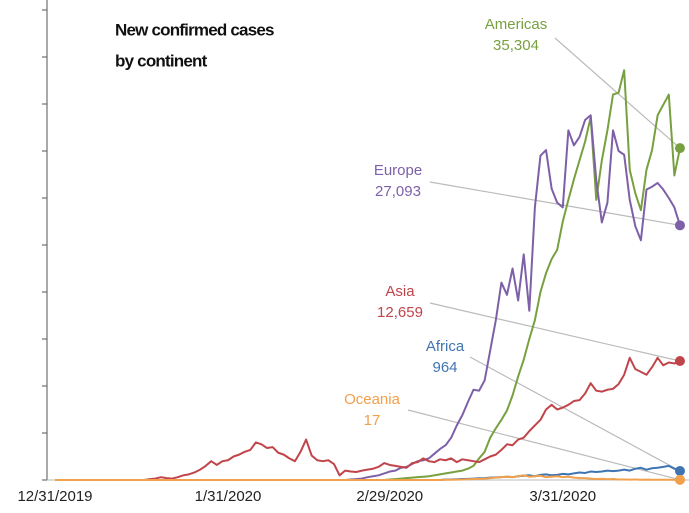 The height and width of the screenshot is (513, 689). What do you see at coordinates (194, 29) in the screenshot?
I see `chart-title: New confirmed cases` at bounding box center [194, 29].